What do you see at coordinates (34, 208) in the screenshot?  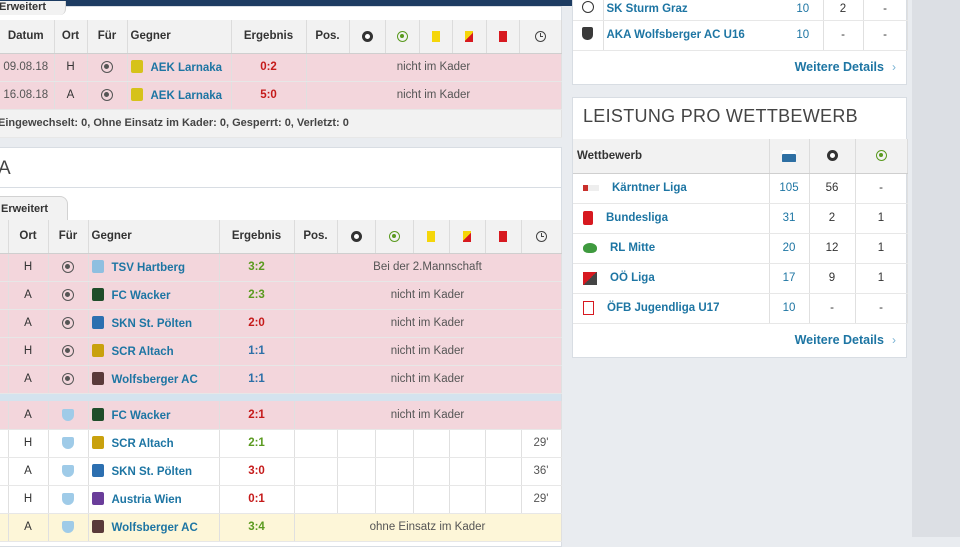 I see `tab-erweitert: Erweitert` at bounding box center [34, 208].